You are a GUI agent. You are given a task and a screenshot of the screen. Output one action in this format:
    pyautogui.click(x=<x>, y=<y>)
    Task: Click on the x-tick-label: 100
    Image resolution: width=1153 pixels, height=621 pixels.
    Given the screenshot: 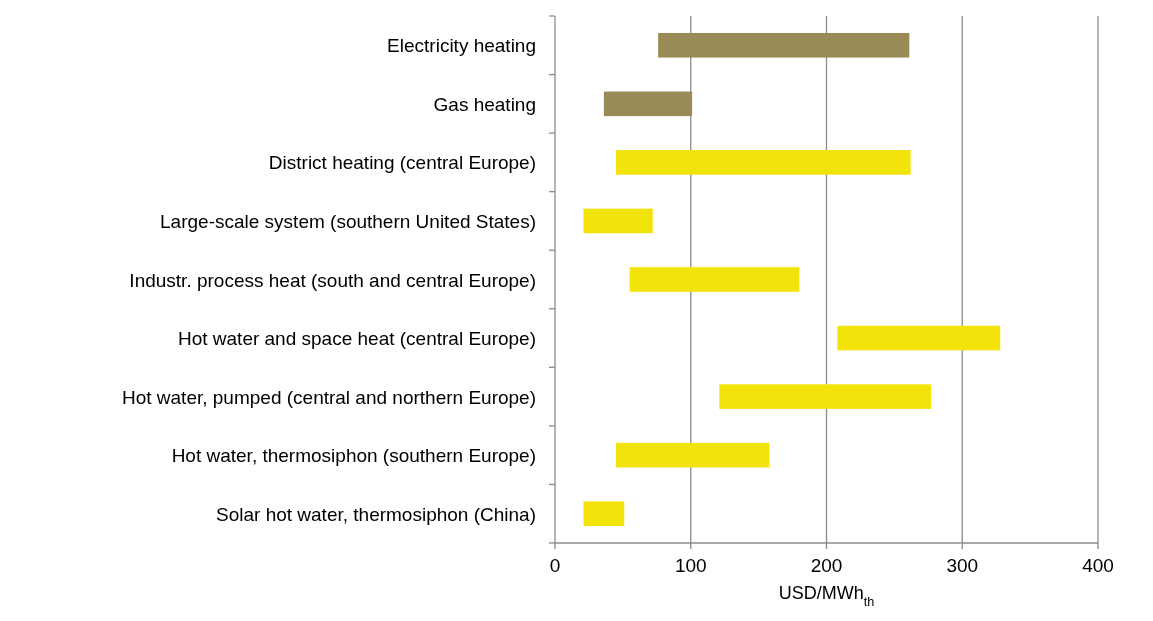 What is the action you would take?
    pyautogui.click(x=690, y=565)
    